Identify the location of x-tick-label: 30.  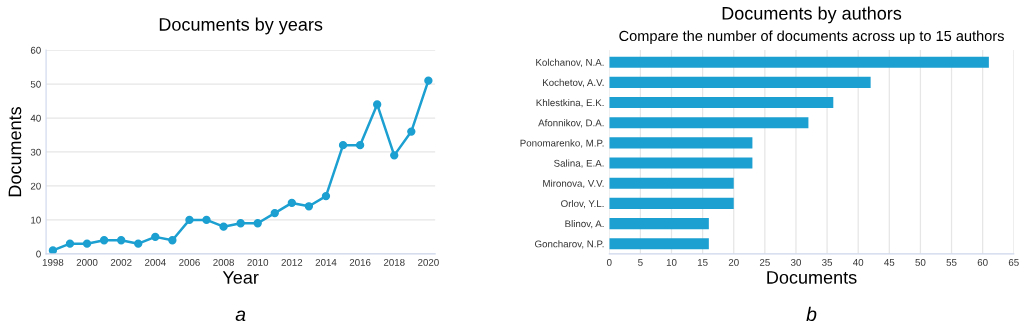
(795, 262).